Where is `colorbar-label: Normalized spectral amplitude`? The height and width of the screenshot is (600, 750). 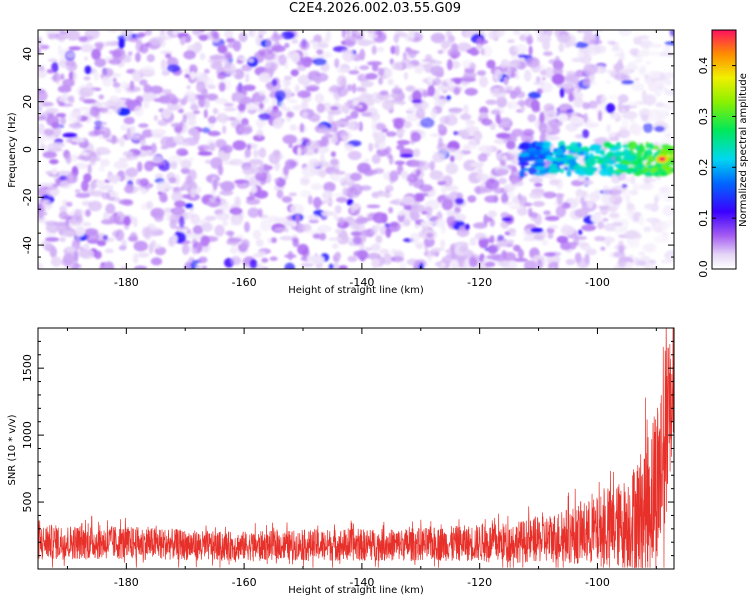 colorbar-label: Normalized spectral amplitude is located at coordinates (743, 150).